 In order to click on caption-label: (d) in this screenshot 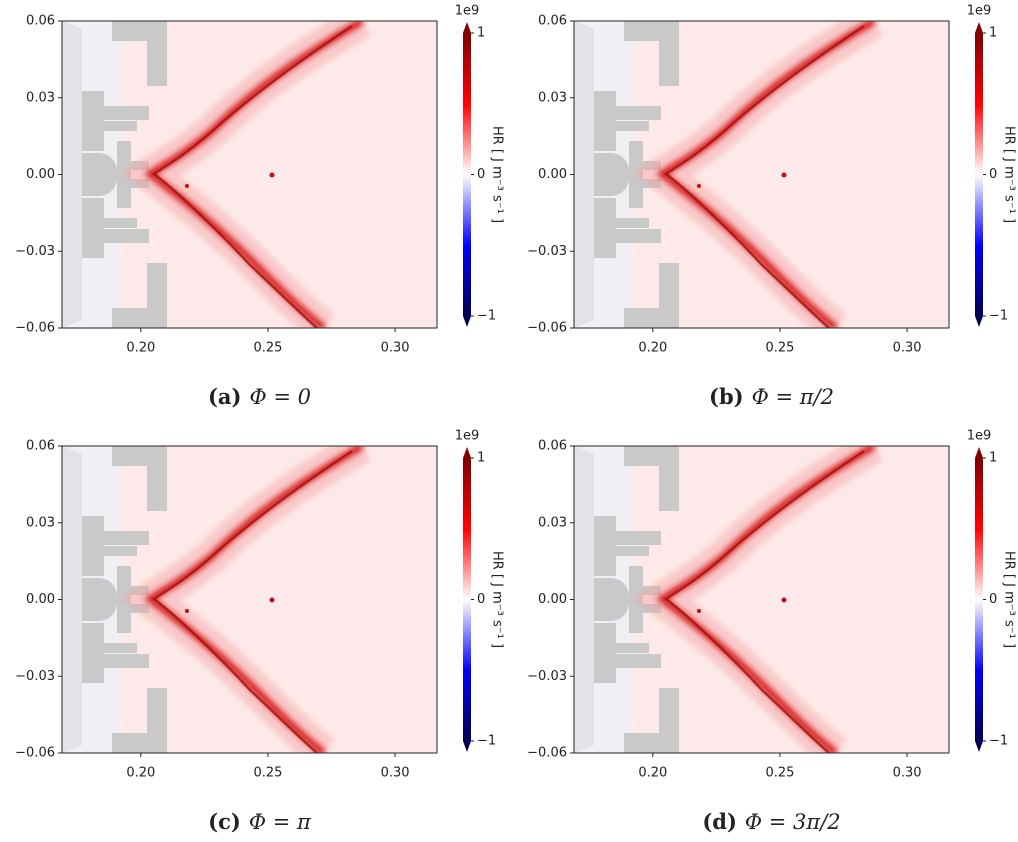, I will do `click(719, 821)`.